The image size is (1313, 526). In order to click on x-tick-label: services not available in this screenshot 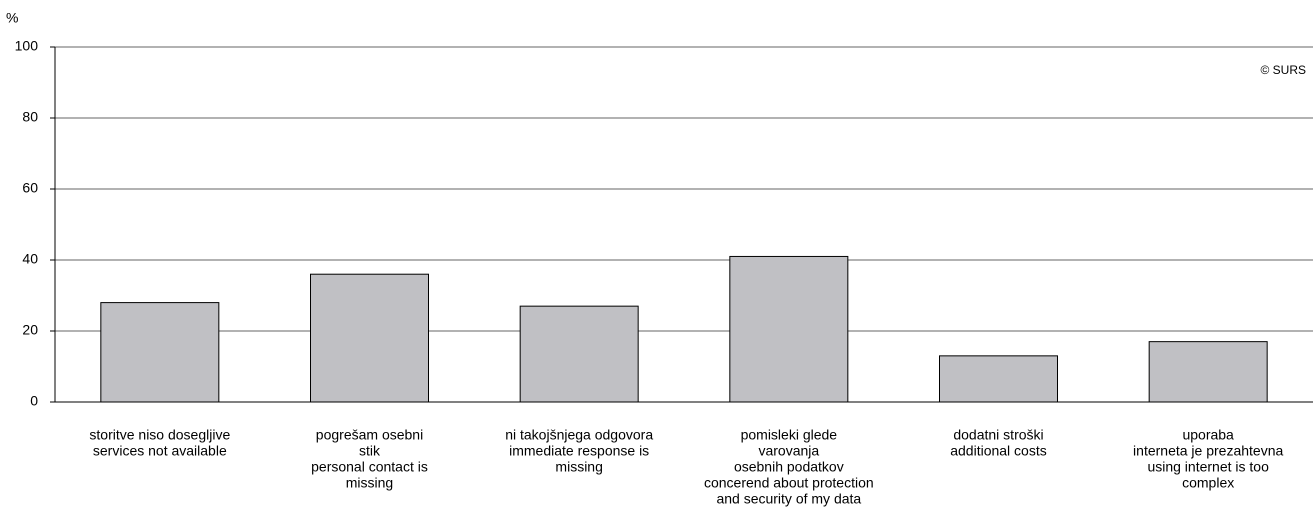, I will do `click(160, 451)`.